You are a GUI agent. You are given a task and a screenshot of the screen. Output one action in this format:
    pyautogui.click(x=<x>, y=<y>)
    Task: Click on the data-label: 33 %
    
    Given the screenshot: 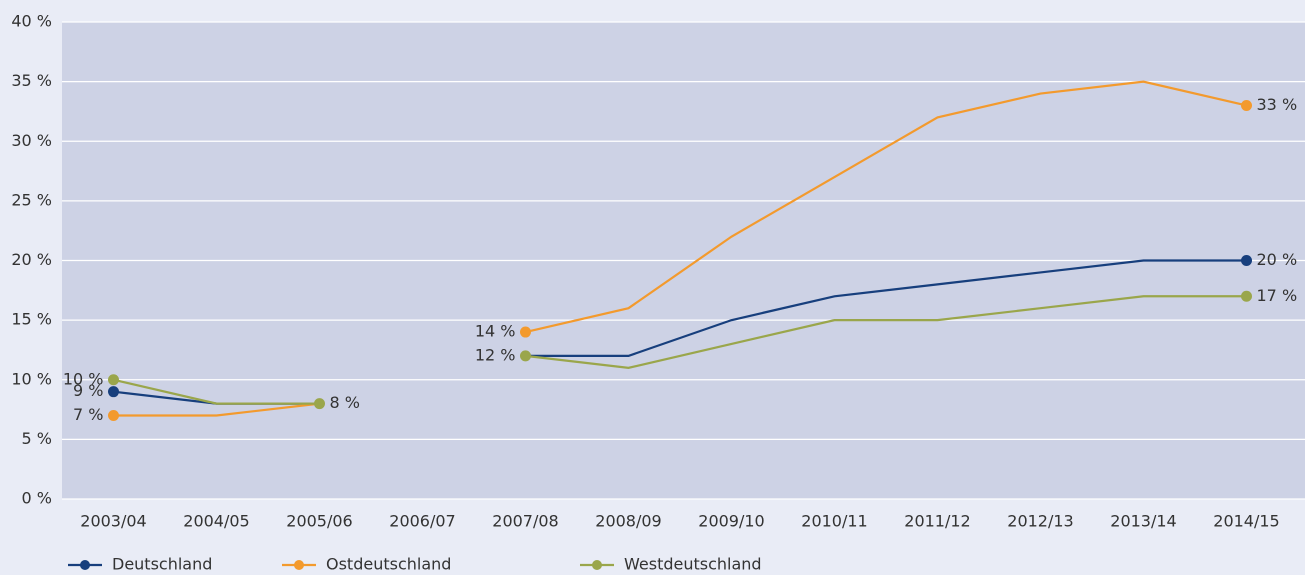 What is the action you would take?
    pyautogui.click(x=1277, y=104)
    